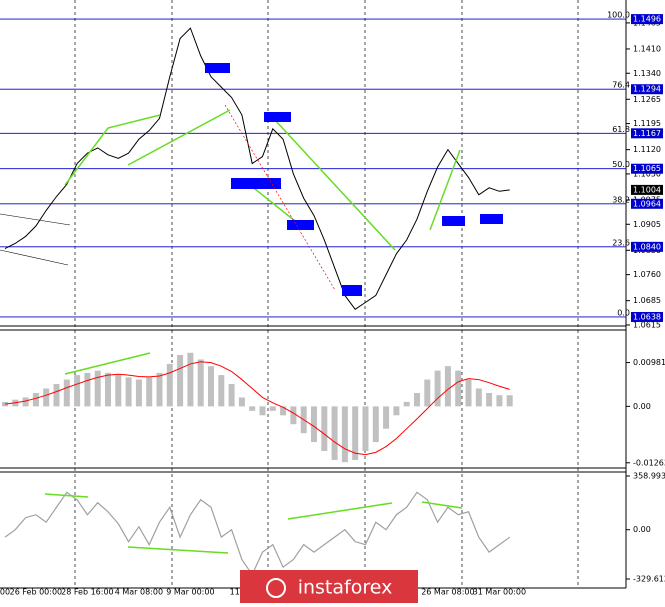 This screenshot has width=665, height=607. What do you see at coordinates (621, 129) in the screenshot?
I see `fib-ratio: 61.8` at bounding box center [621, 129].